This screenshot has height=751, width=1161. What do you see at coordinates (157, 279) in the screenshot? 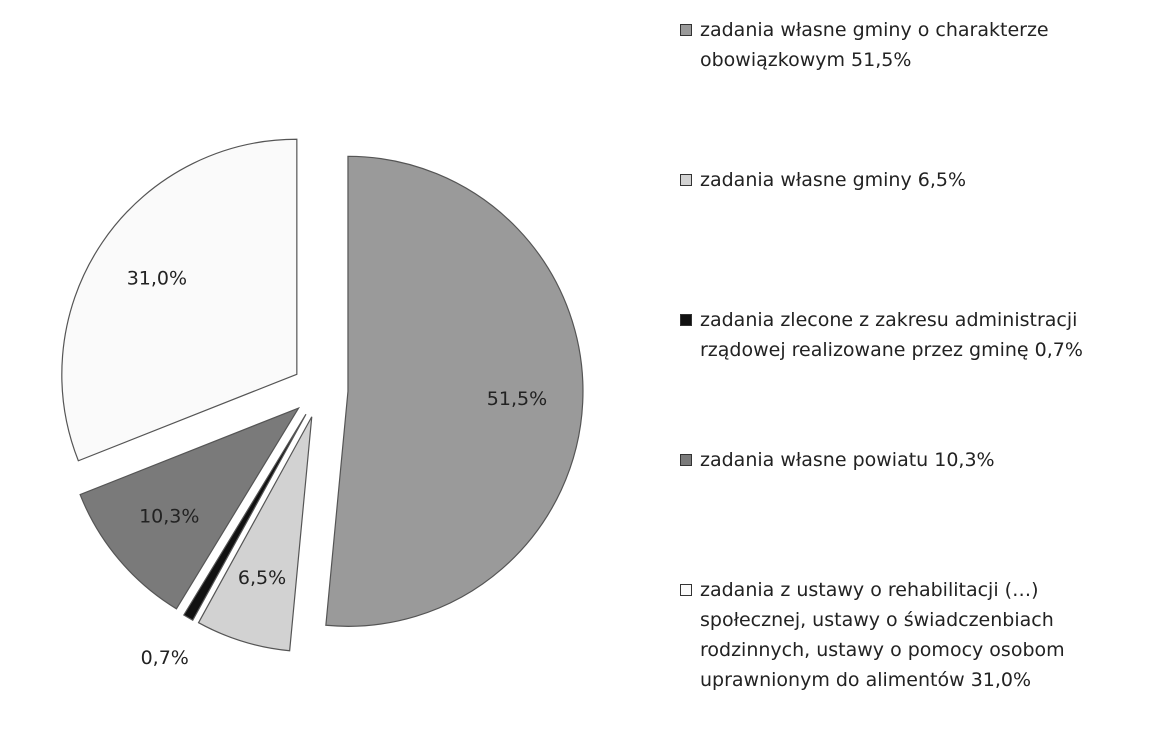
I see `data-label: 31,0%` at bounding box center [157, 279].